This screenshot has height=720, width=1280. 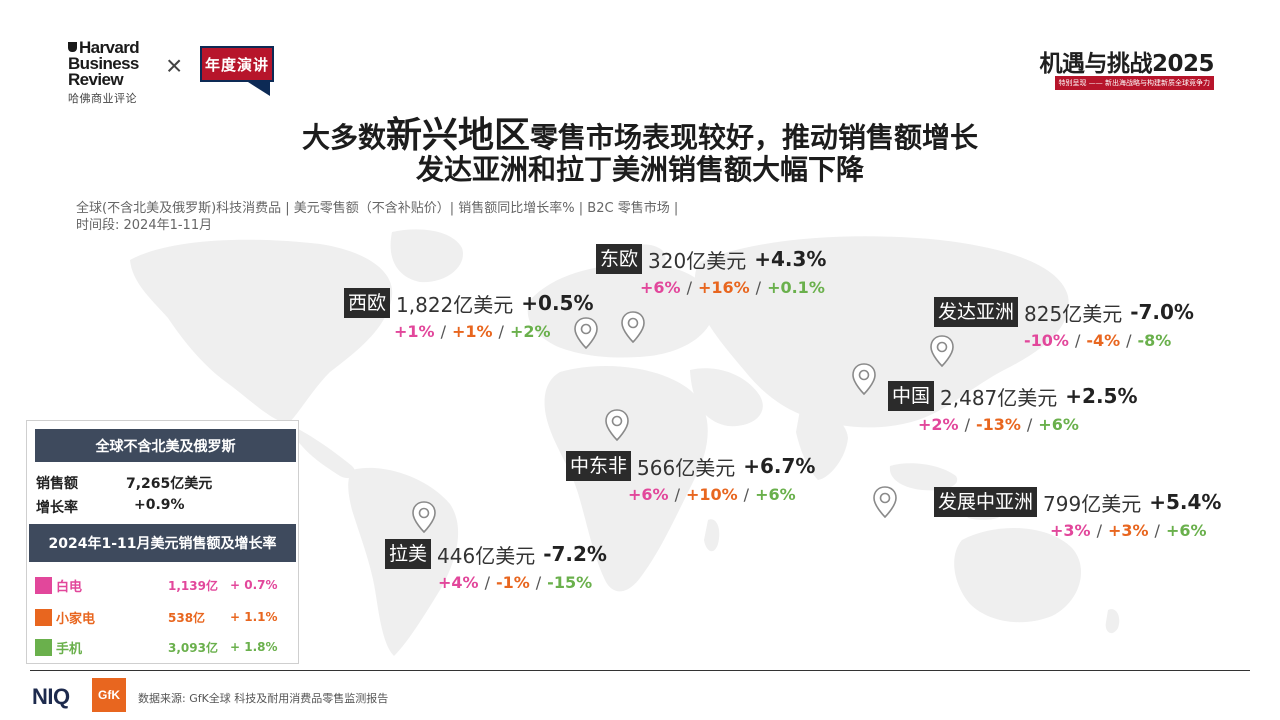 I want to click on small-appliance-growth: +10%, so click(x=711, y=494).